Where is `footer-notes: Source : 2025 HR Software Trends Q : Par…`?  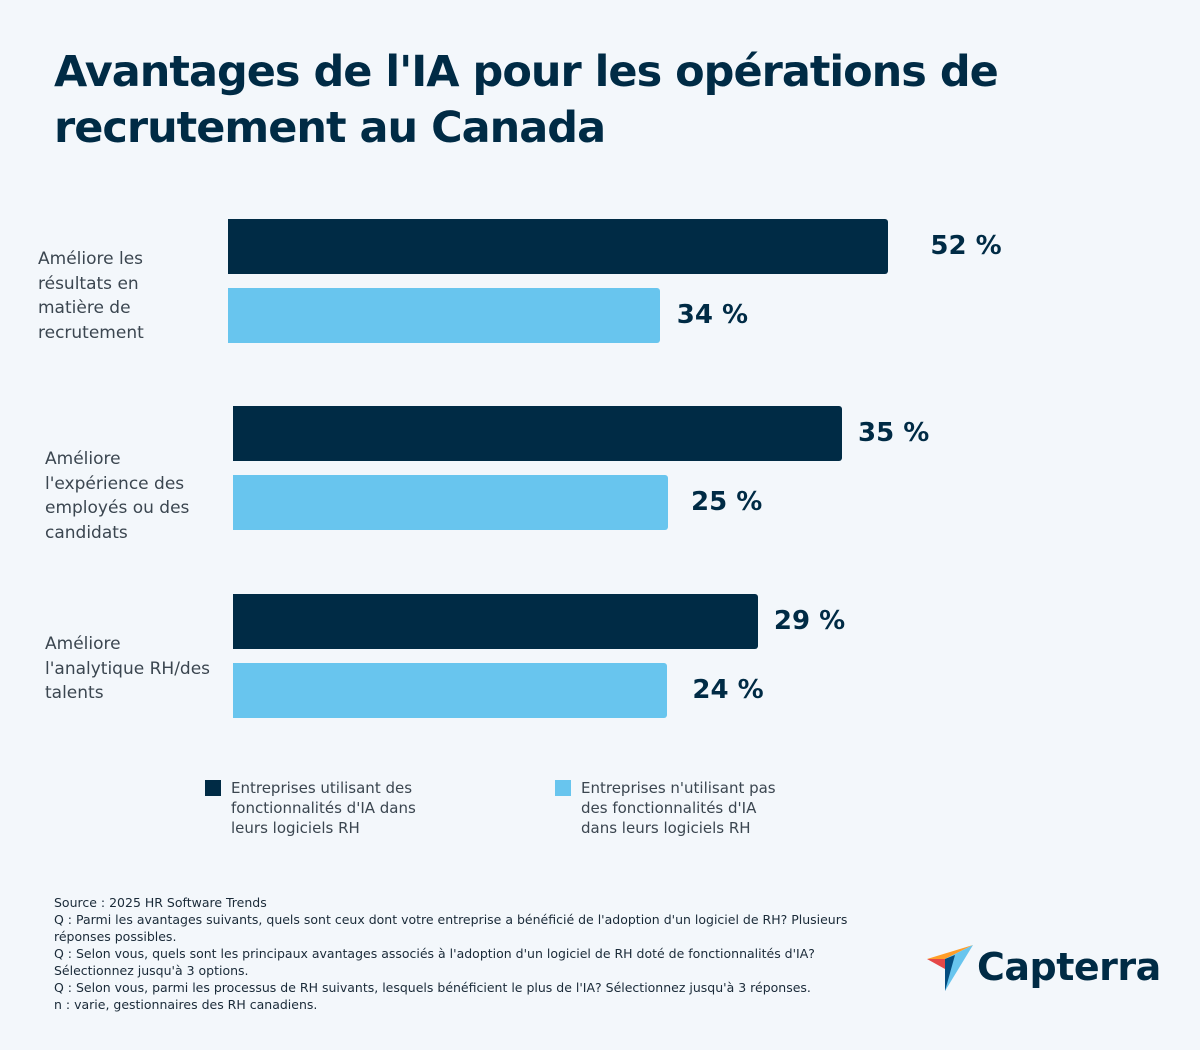 footer-notes: Source : 2025 HR Software Trends Q : Par… is located at coordinates (474, 953).